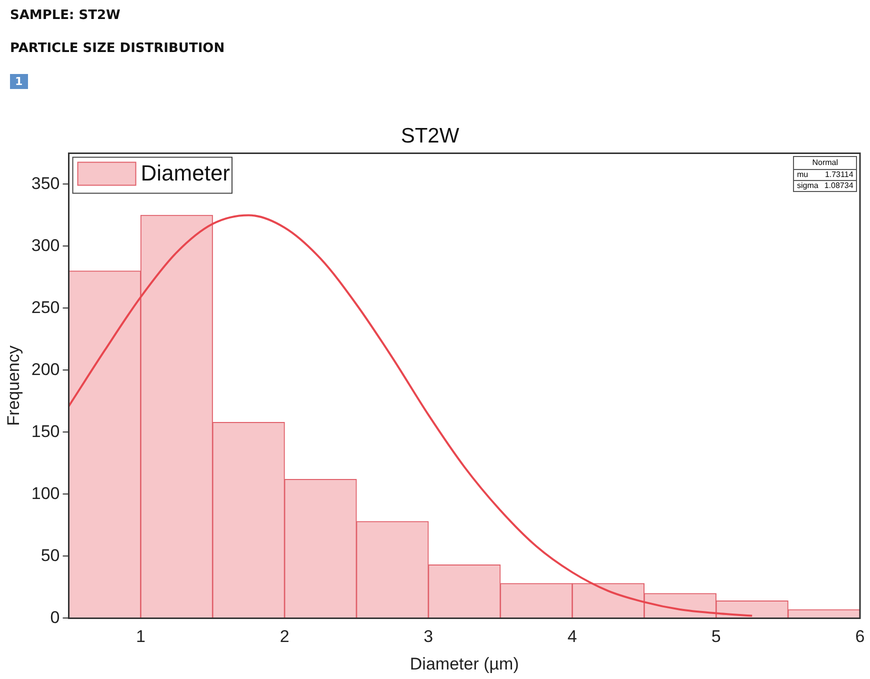 This screenshot has height=679, width=870. What do you see at coordinates (860, 636) in the screenshot?
I see `x-tick-label: 6` at bounding box center [860, 636].